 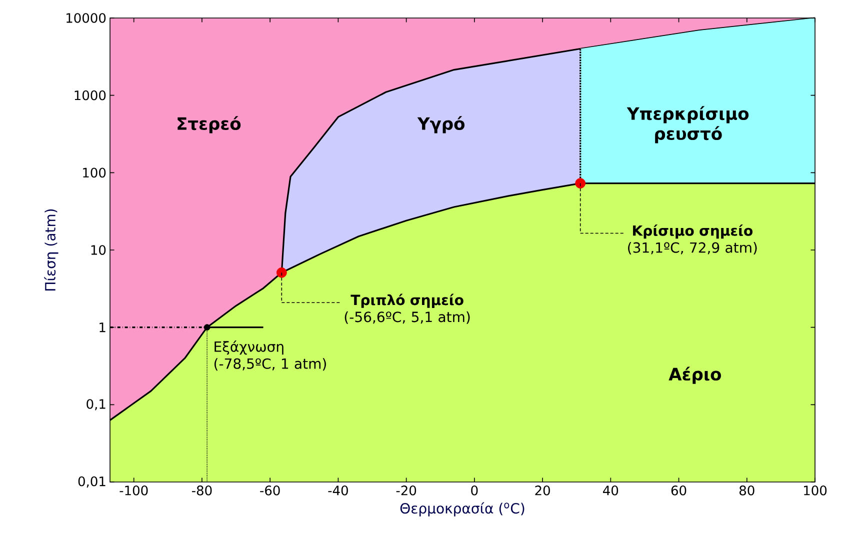 What do you see at coordinates (338, 491) in the screenshot?
I see `x-tick-label: -40` at bounding box center [338, 491].